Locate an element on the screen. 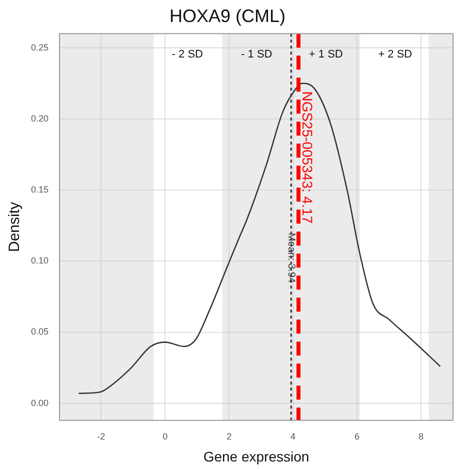 Image resolution: width=459 pixels, height=470 pixels. x-tick-label: 0 is located at coordinates (165, 436).